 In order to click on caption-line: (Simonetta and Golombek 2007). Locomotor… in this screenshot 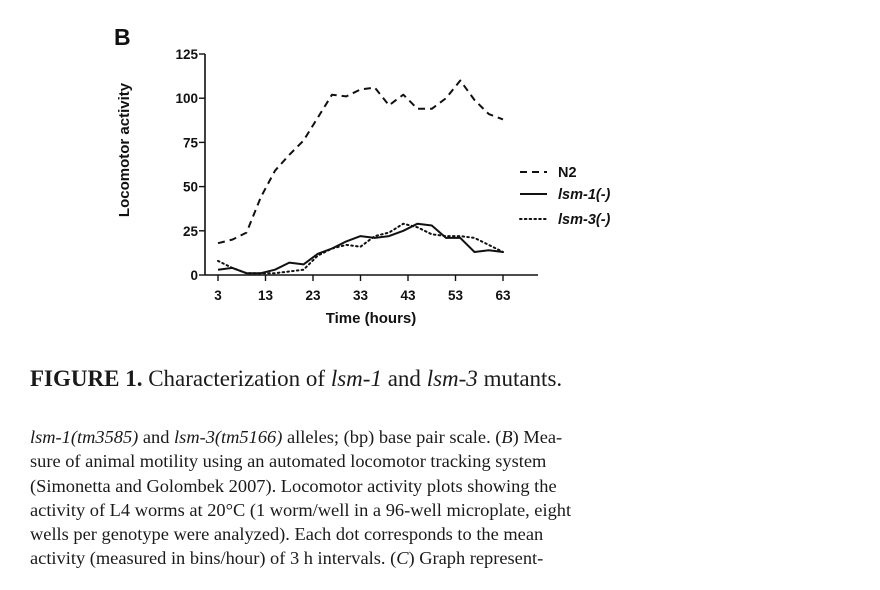, I will do `click(350, 486)`.